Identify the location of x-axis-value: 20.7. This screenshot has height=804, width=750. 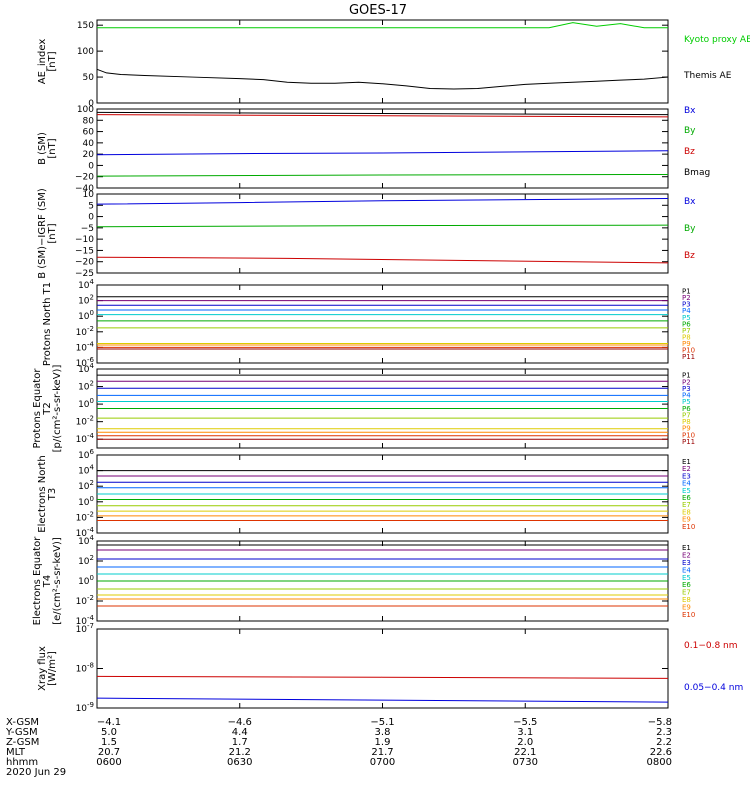
(109, 752).